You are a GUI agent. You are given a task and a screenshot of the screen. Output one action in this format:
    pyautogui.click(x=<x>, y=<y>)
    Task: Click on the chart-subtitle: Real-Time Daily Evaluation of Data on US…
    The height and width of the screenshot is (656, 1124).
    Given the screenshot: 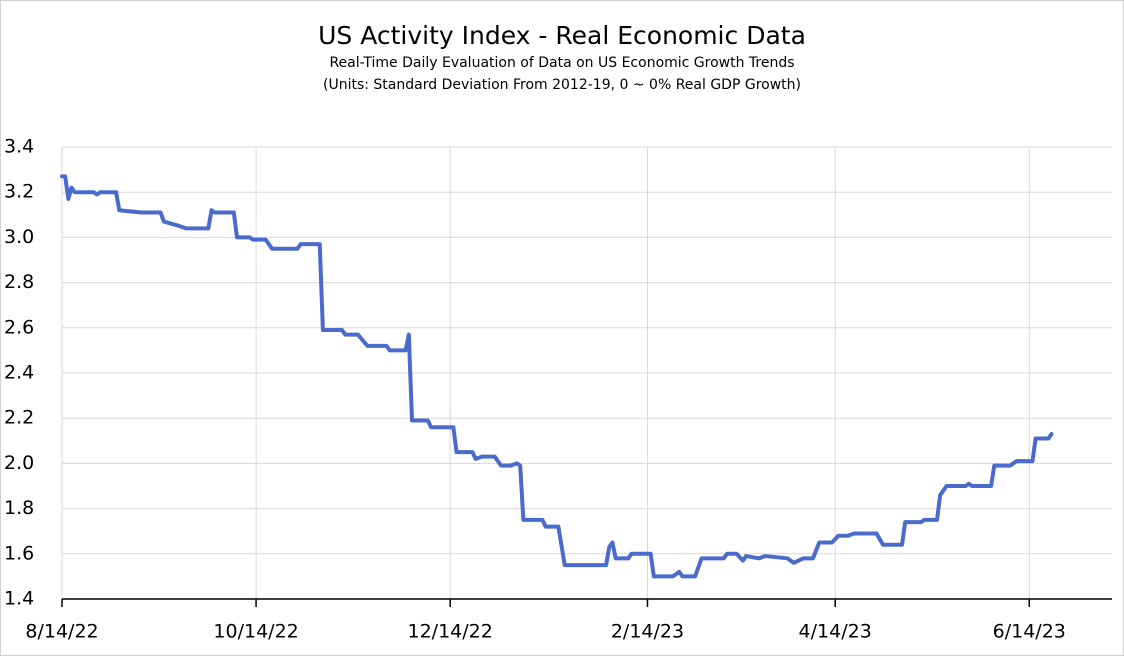 What is the action you would take?
    pyautogui.click(x=561, y=63)
    